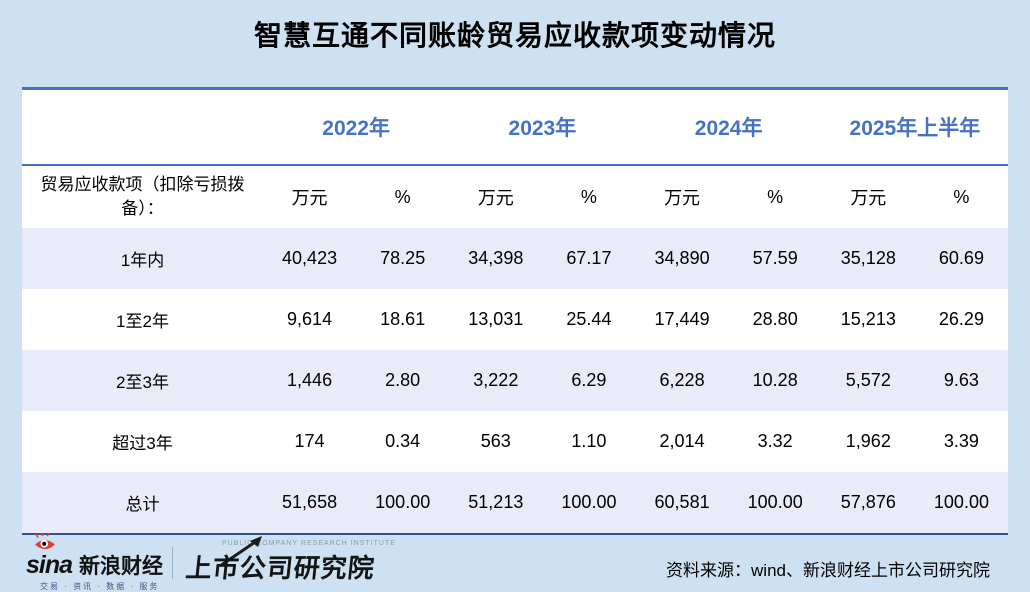 This screenshot has width=1030, height=592. I want to click on table-cell: 51,213, so click(496, 502).